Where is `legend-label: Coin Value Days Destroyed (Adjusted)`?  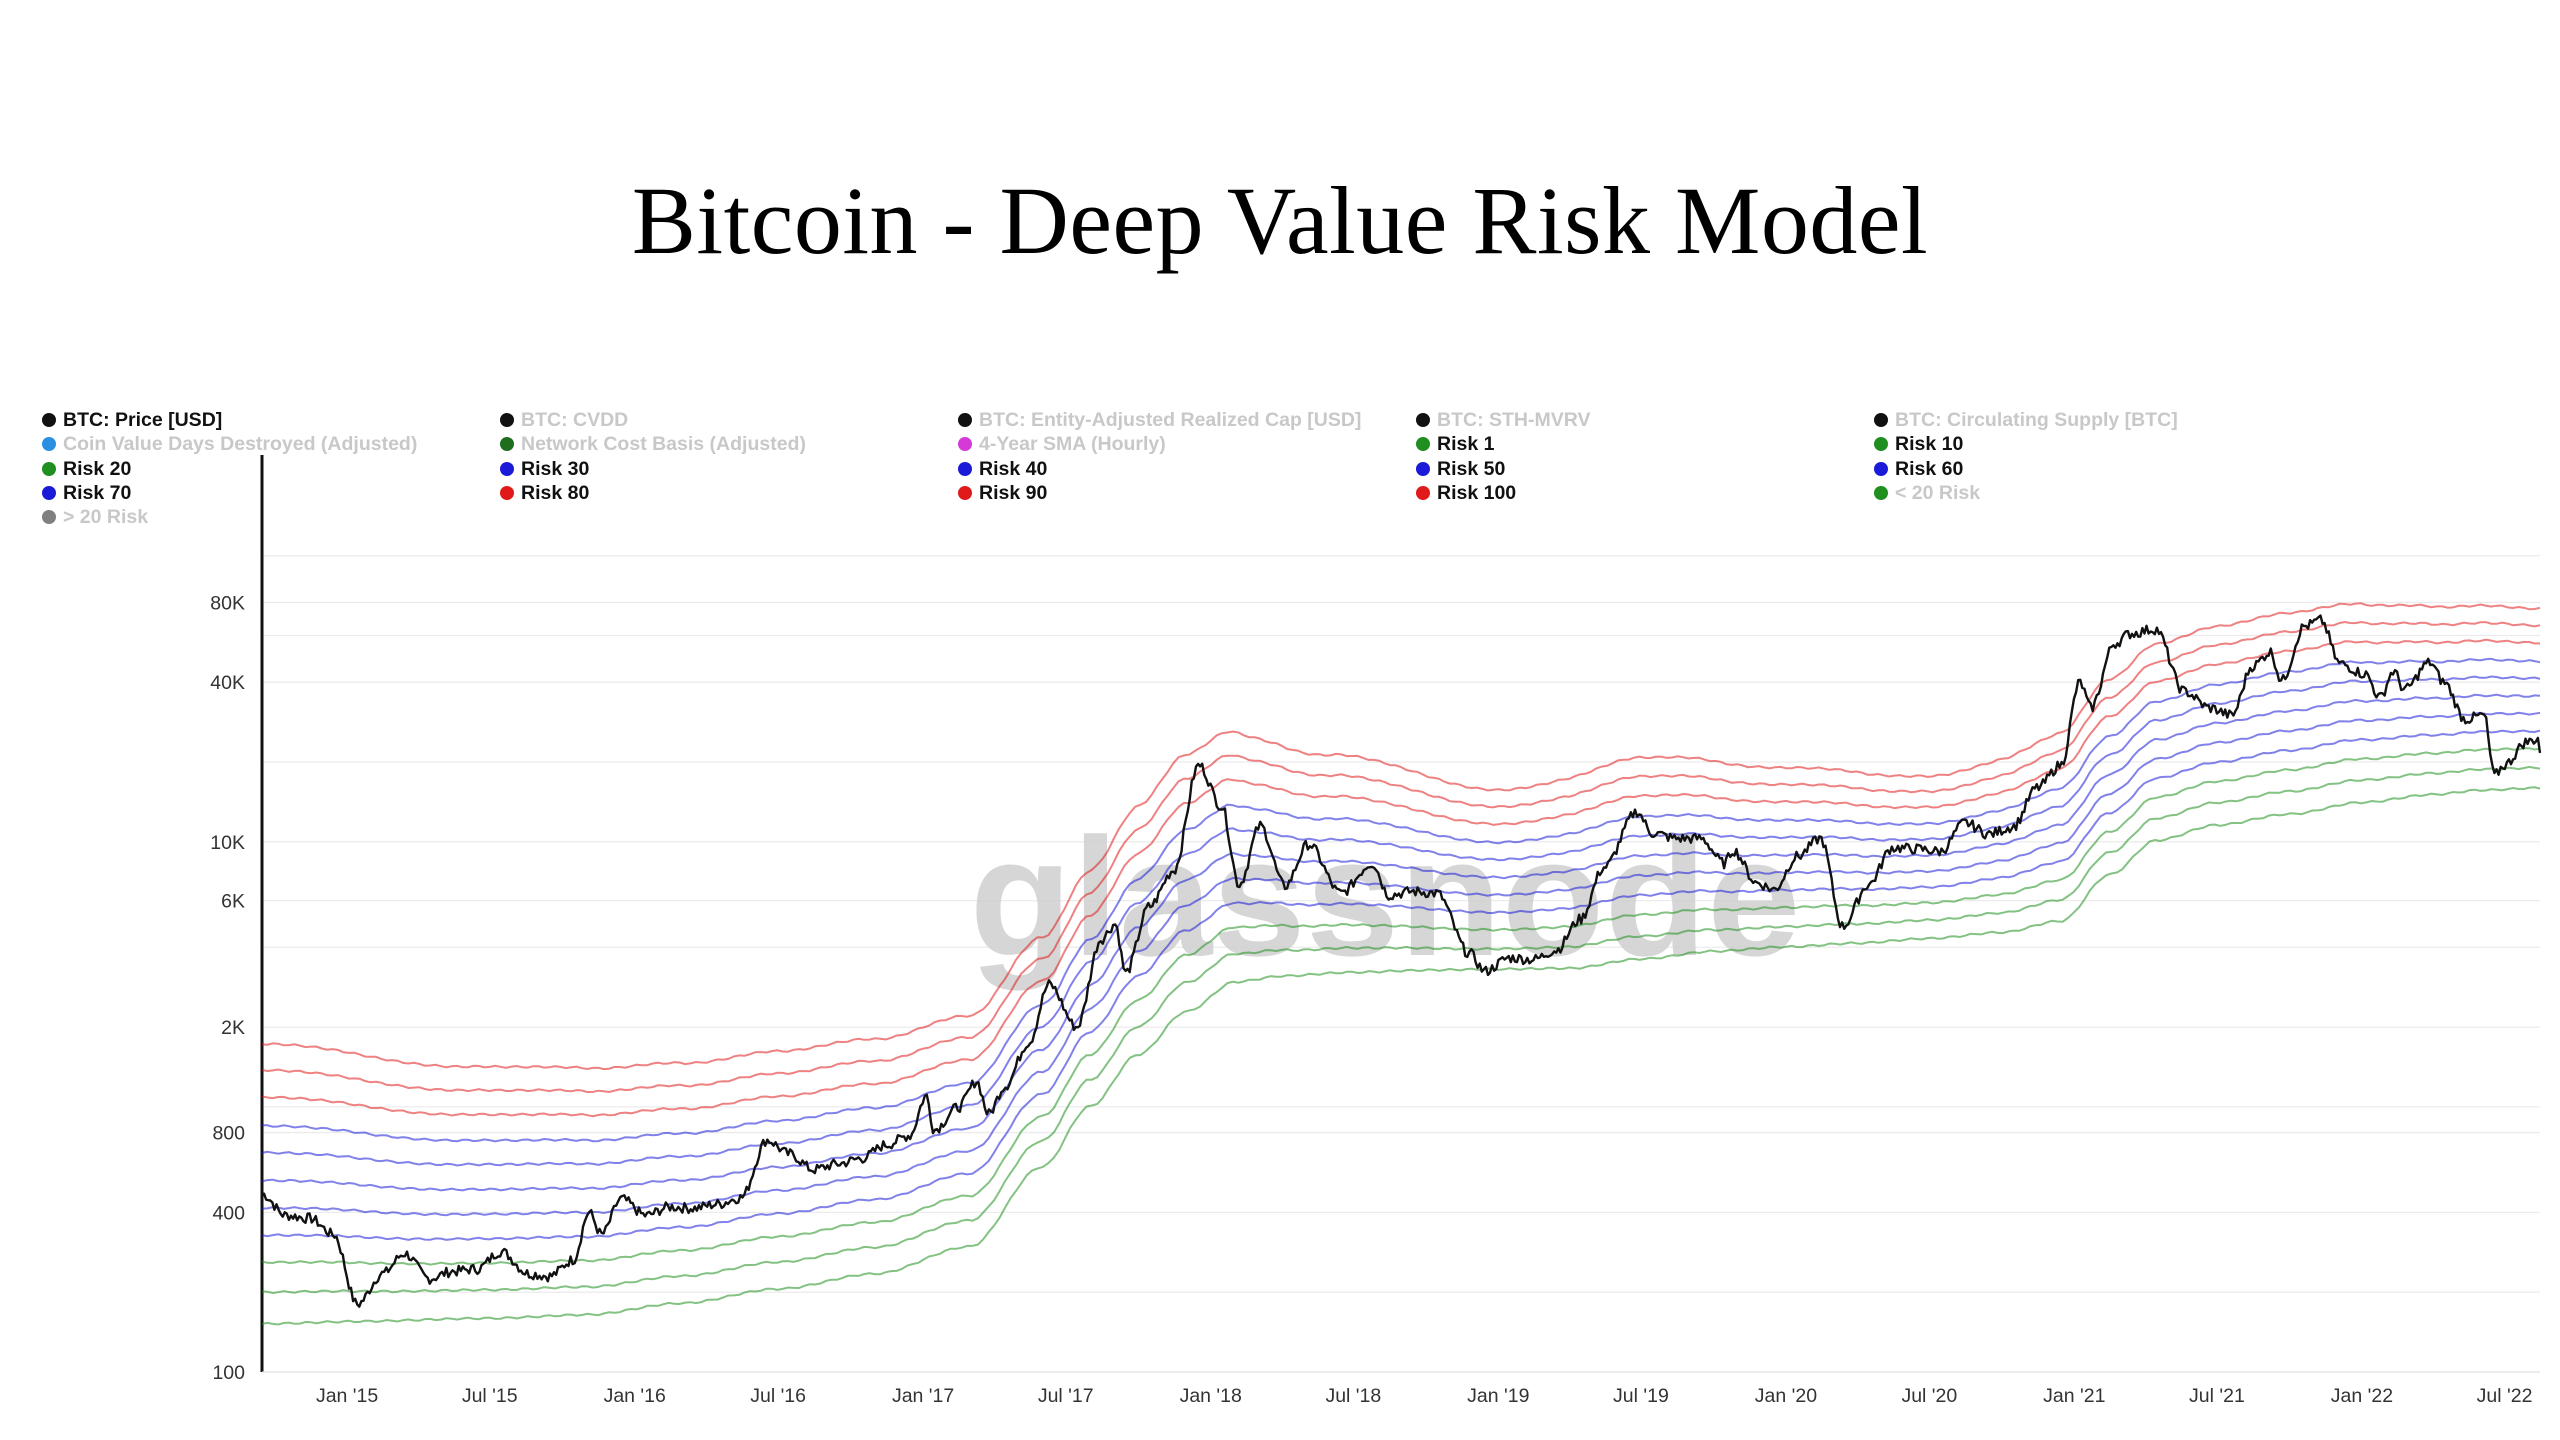 legend-label: Coin Value Days Destroyed (Adjusted) is located at coordinates (240, 444).